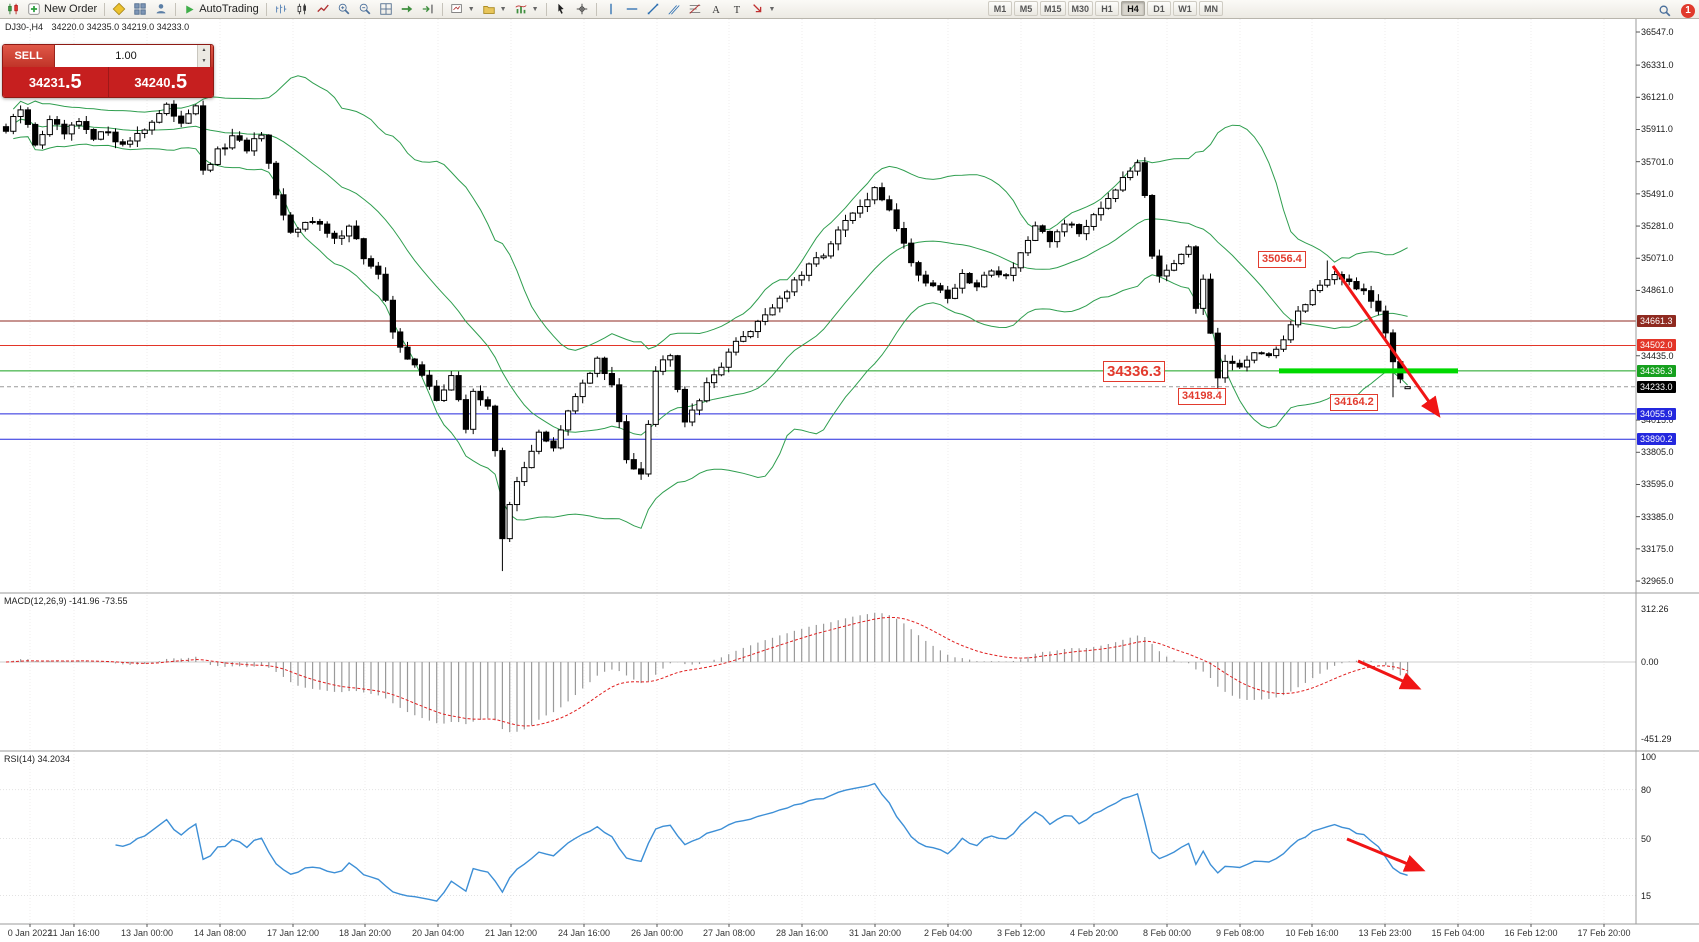  I want to click on time-axis-label: 21 Jan 12:00, so click(511, 933).